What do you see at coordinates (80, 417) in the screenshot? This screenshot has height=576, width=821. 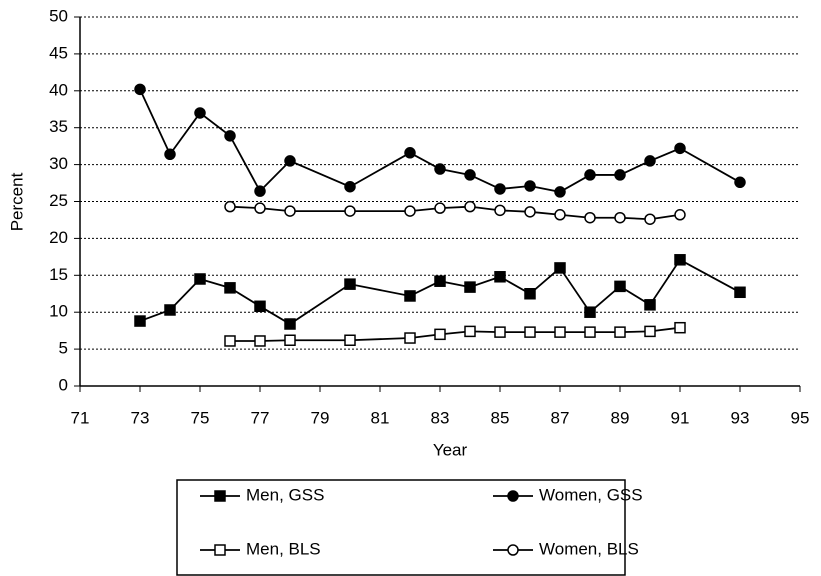 I see `x-tick-label: 71` at bounding box center [80, 417].